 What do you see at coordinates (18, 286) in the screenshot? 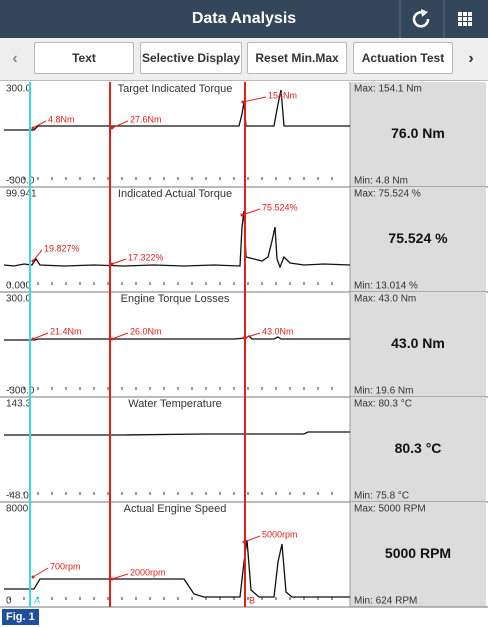
I see `axis-min: 0.000` at bounding box center [18, 286].